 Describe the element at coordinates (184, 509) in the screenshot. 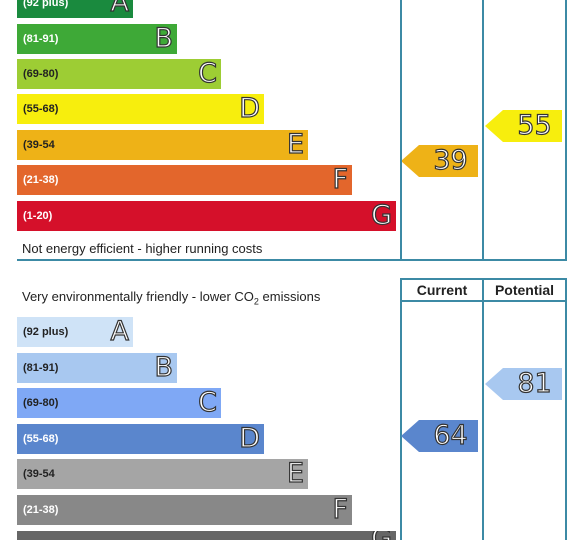

I see `env-band-f: (21-38) F` at that location.